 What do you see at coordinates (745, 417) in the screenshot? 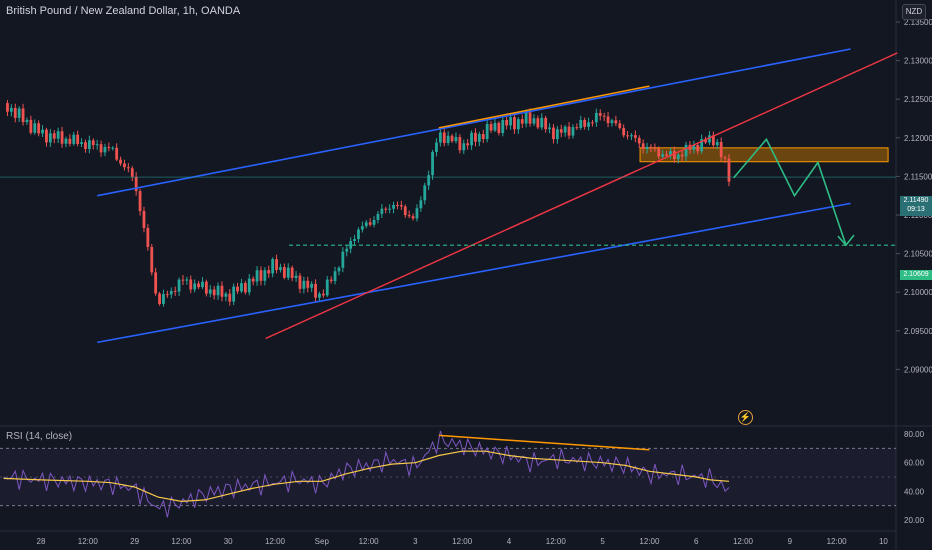
I see `lightning-icon: ⚡` at bounding box center [745, 417].